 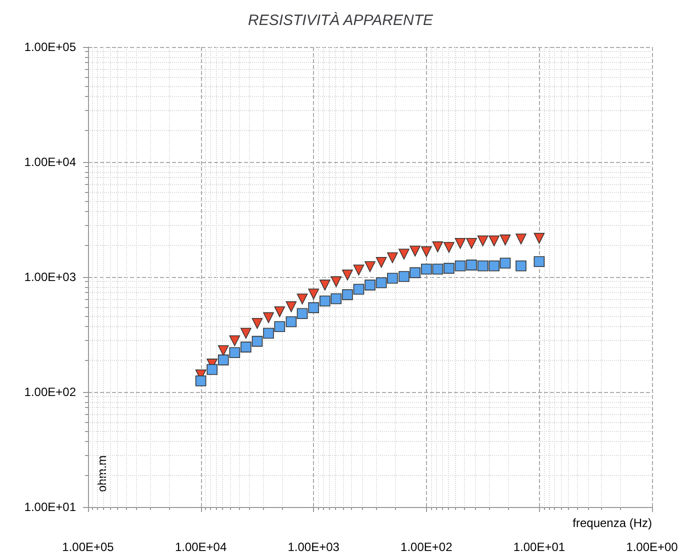 What do you see at coordinates (539, 547) in the screenshot?
I see `x-tick-label: 1.00E+01` at bounding box center [539, 547].